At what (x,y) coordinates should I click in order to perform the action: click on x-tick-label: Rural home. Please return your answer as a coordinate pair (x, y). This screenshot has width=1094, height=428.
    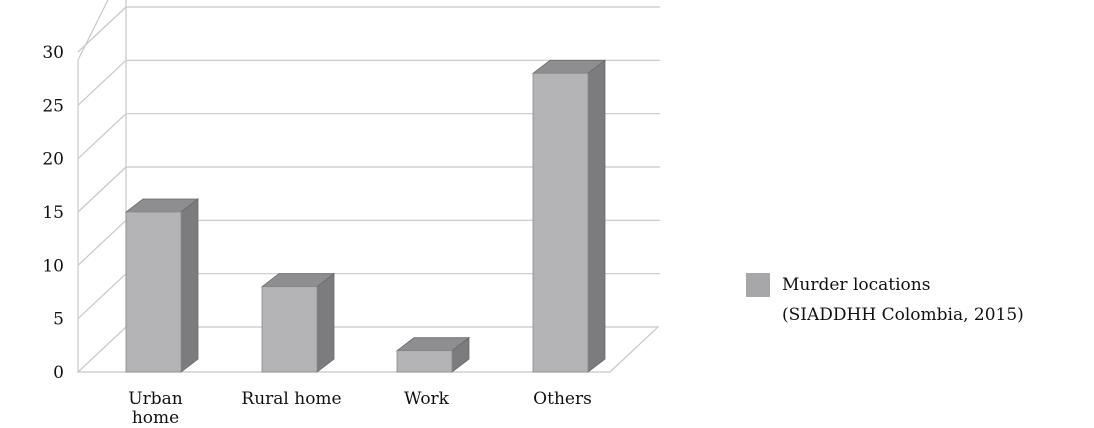
    Looking at the image, I should click on (291, 399).